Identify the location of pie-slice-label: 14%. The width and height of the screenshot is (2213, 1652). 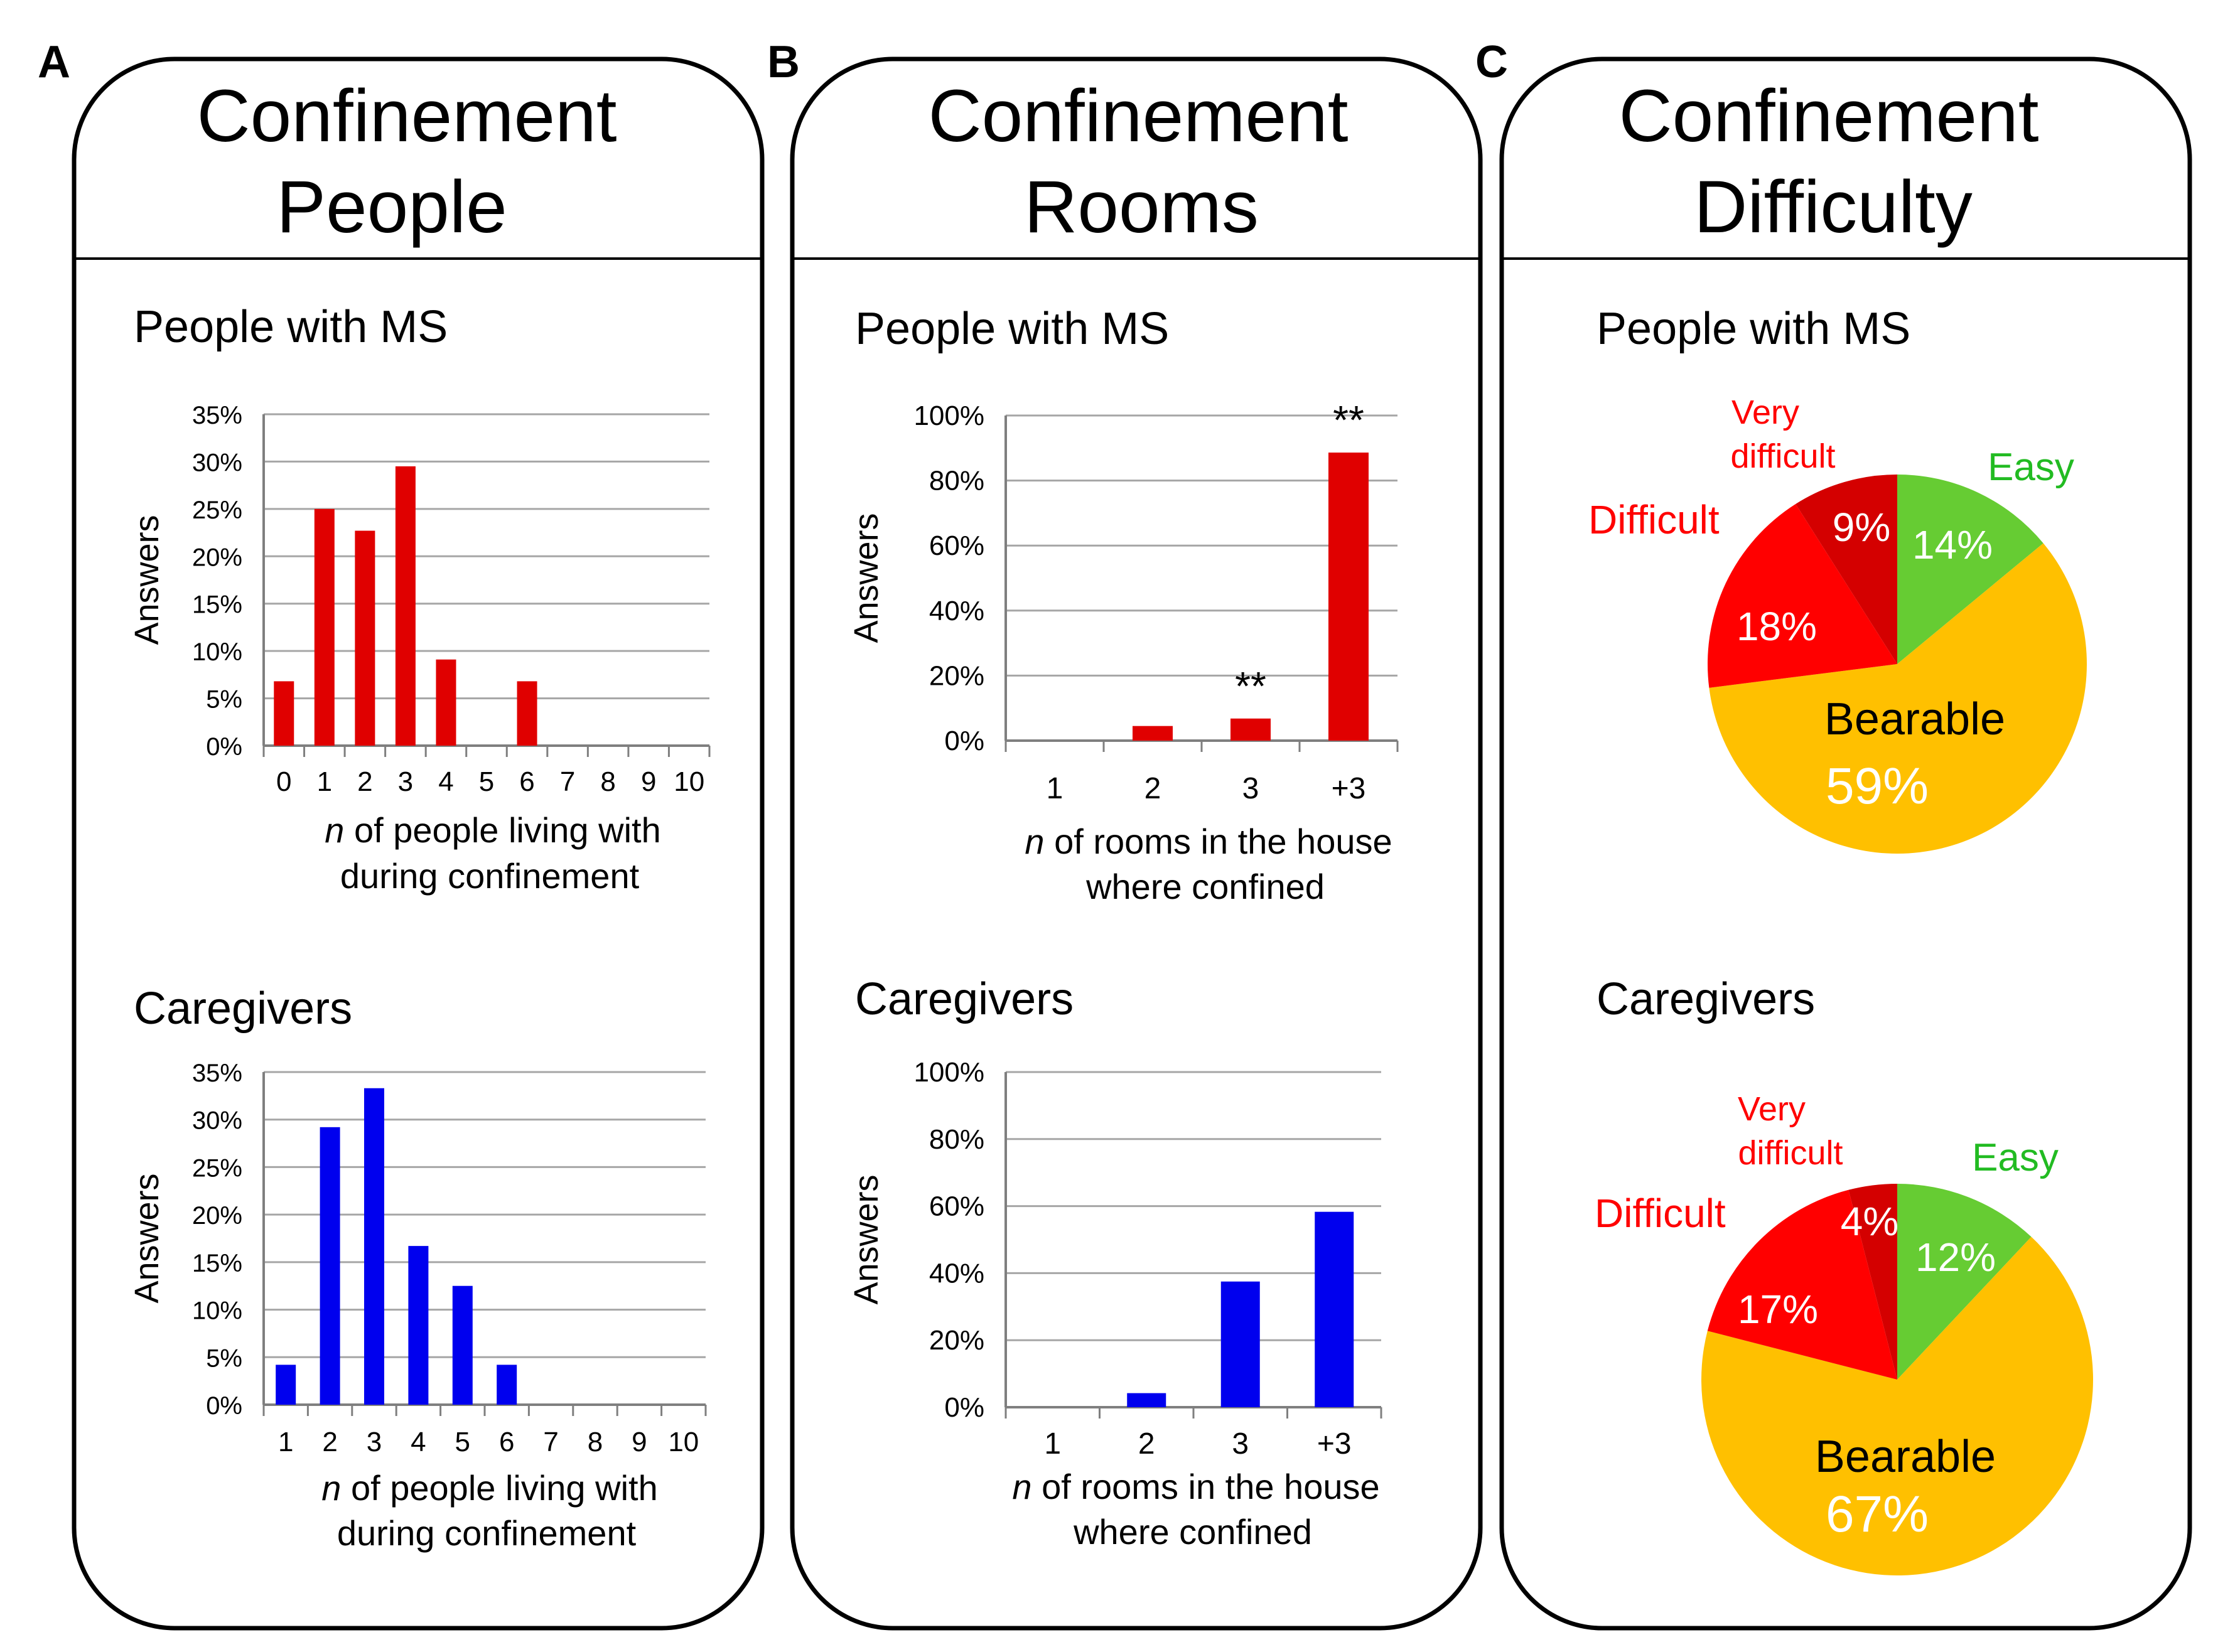
(1952, 544).